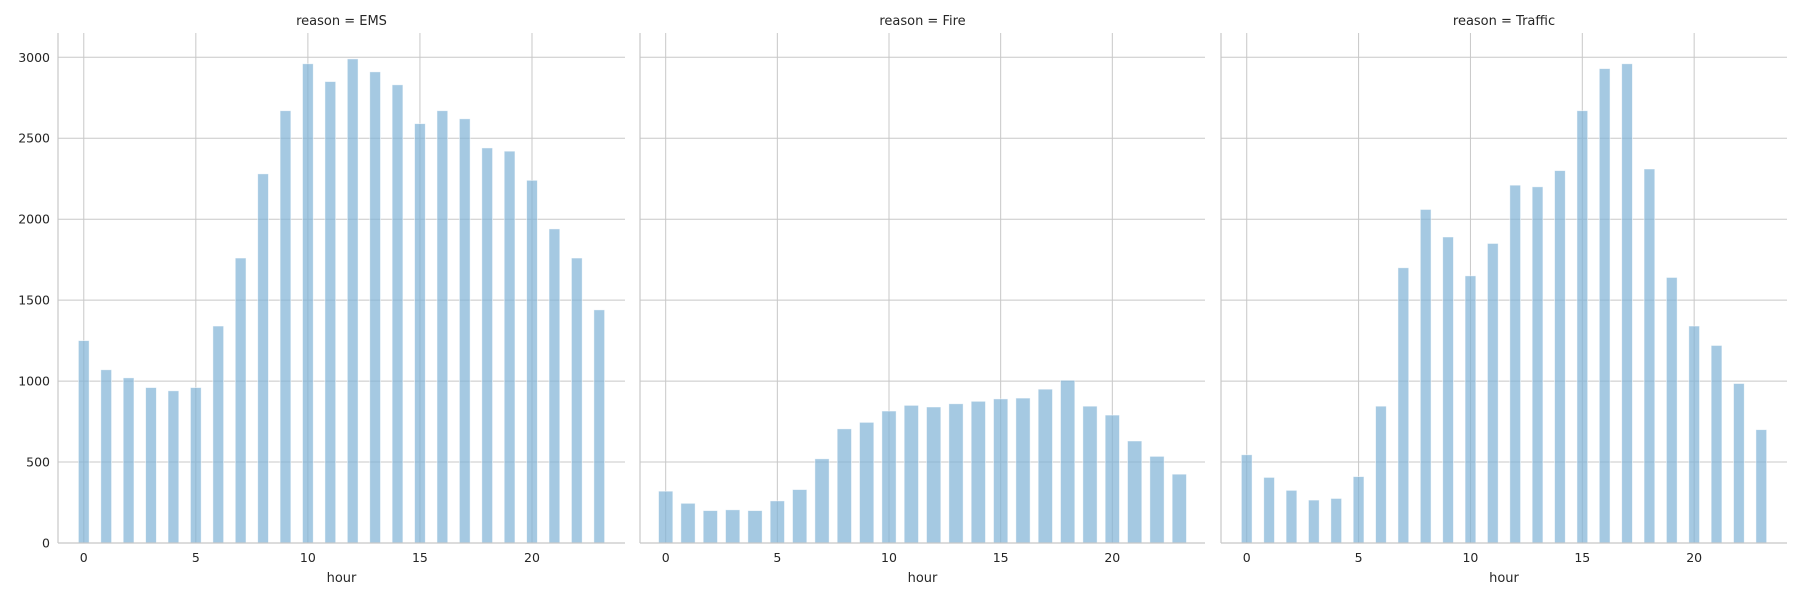  What do you see at coordinates (341, 21) in the screenshot?
I see `facet-title: reason = EMS` at bounding box center [341, 21].